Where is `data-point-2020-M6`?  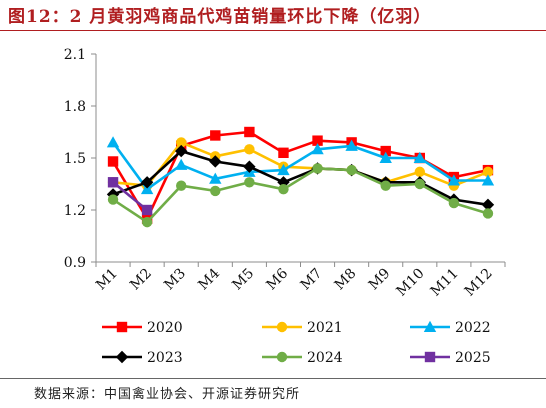
data-point-2020-M6 is located at coordinates (283, 152).